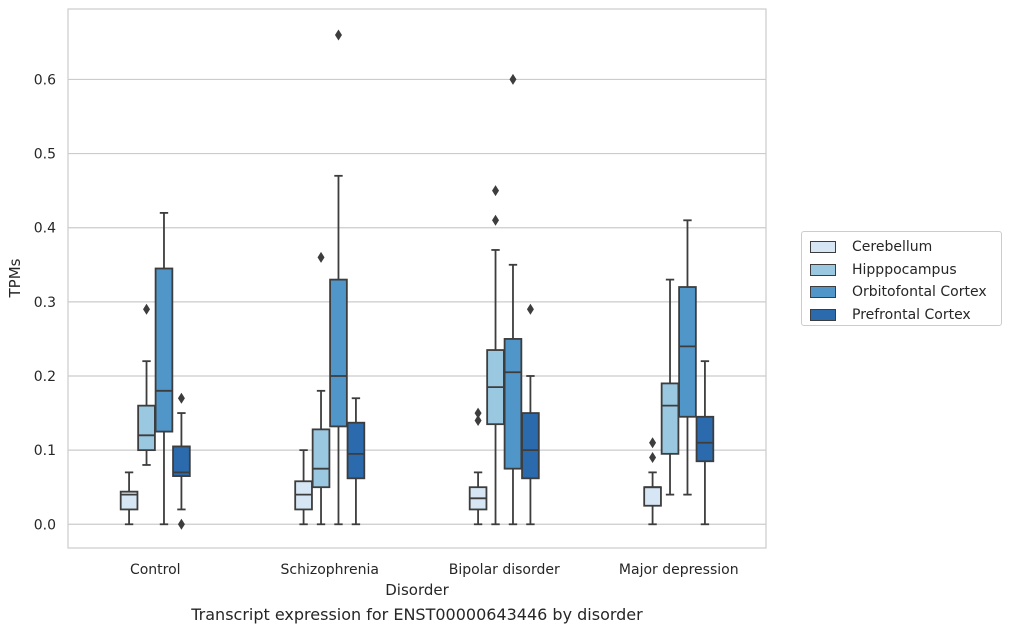  I want to click on x-tick-label: Schizophrenia, so click(330, 570).